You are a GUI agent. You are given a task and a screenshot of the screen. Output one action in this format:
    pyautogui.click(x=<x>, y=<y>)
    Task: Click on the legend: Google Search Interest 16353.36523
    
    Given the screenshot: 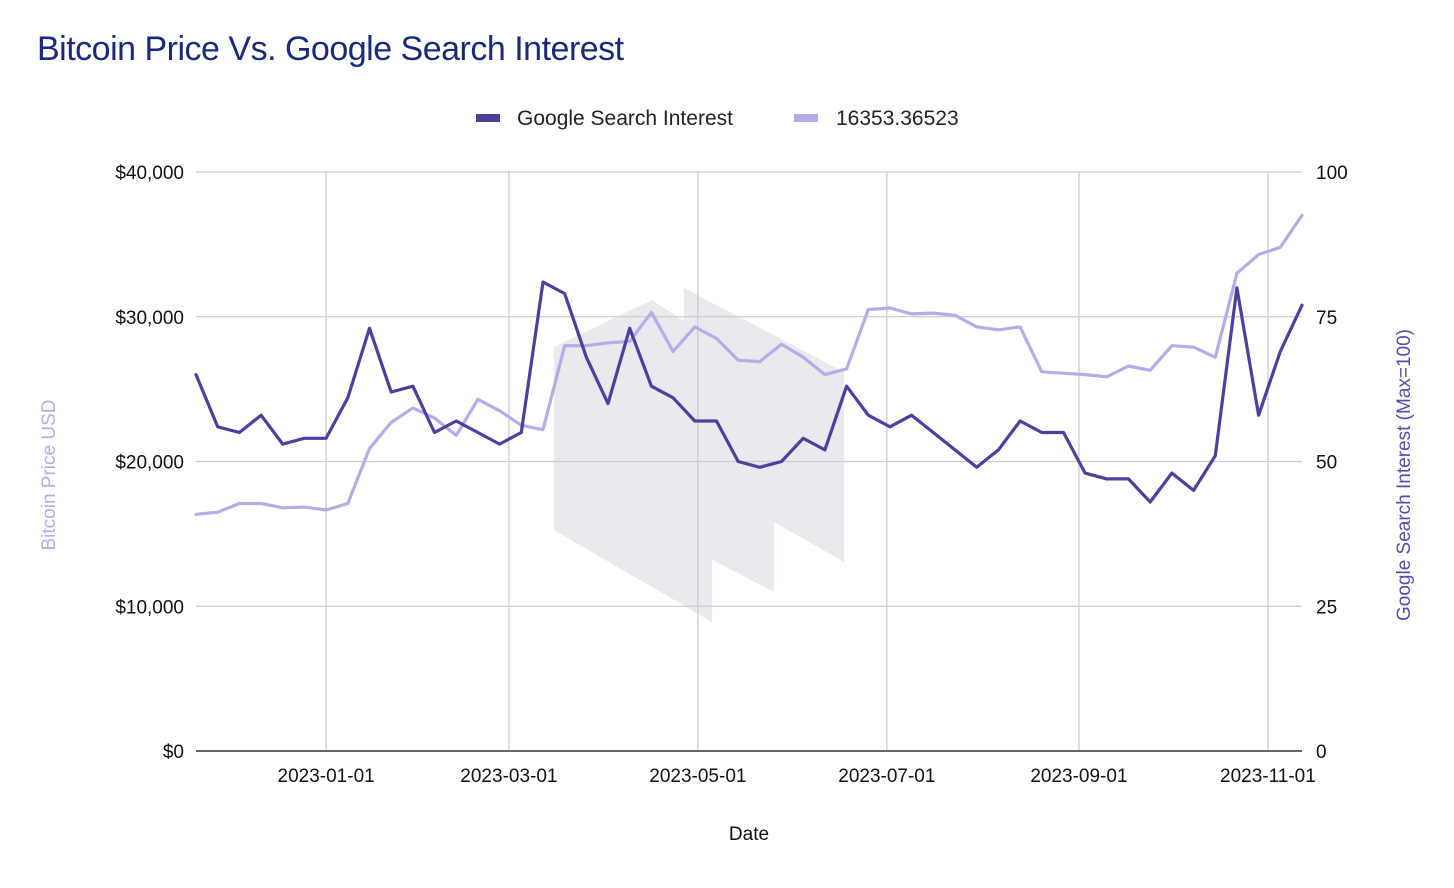 What is the action you would take?
    pyautogui.click(x=717, y=118)
    